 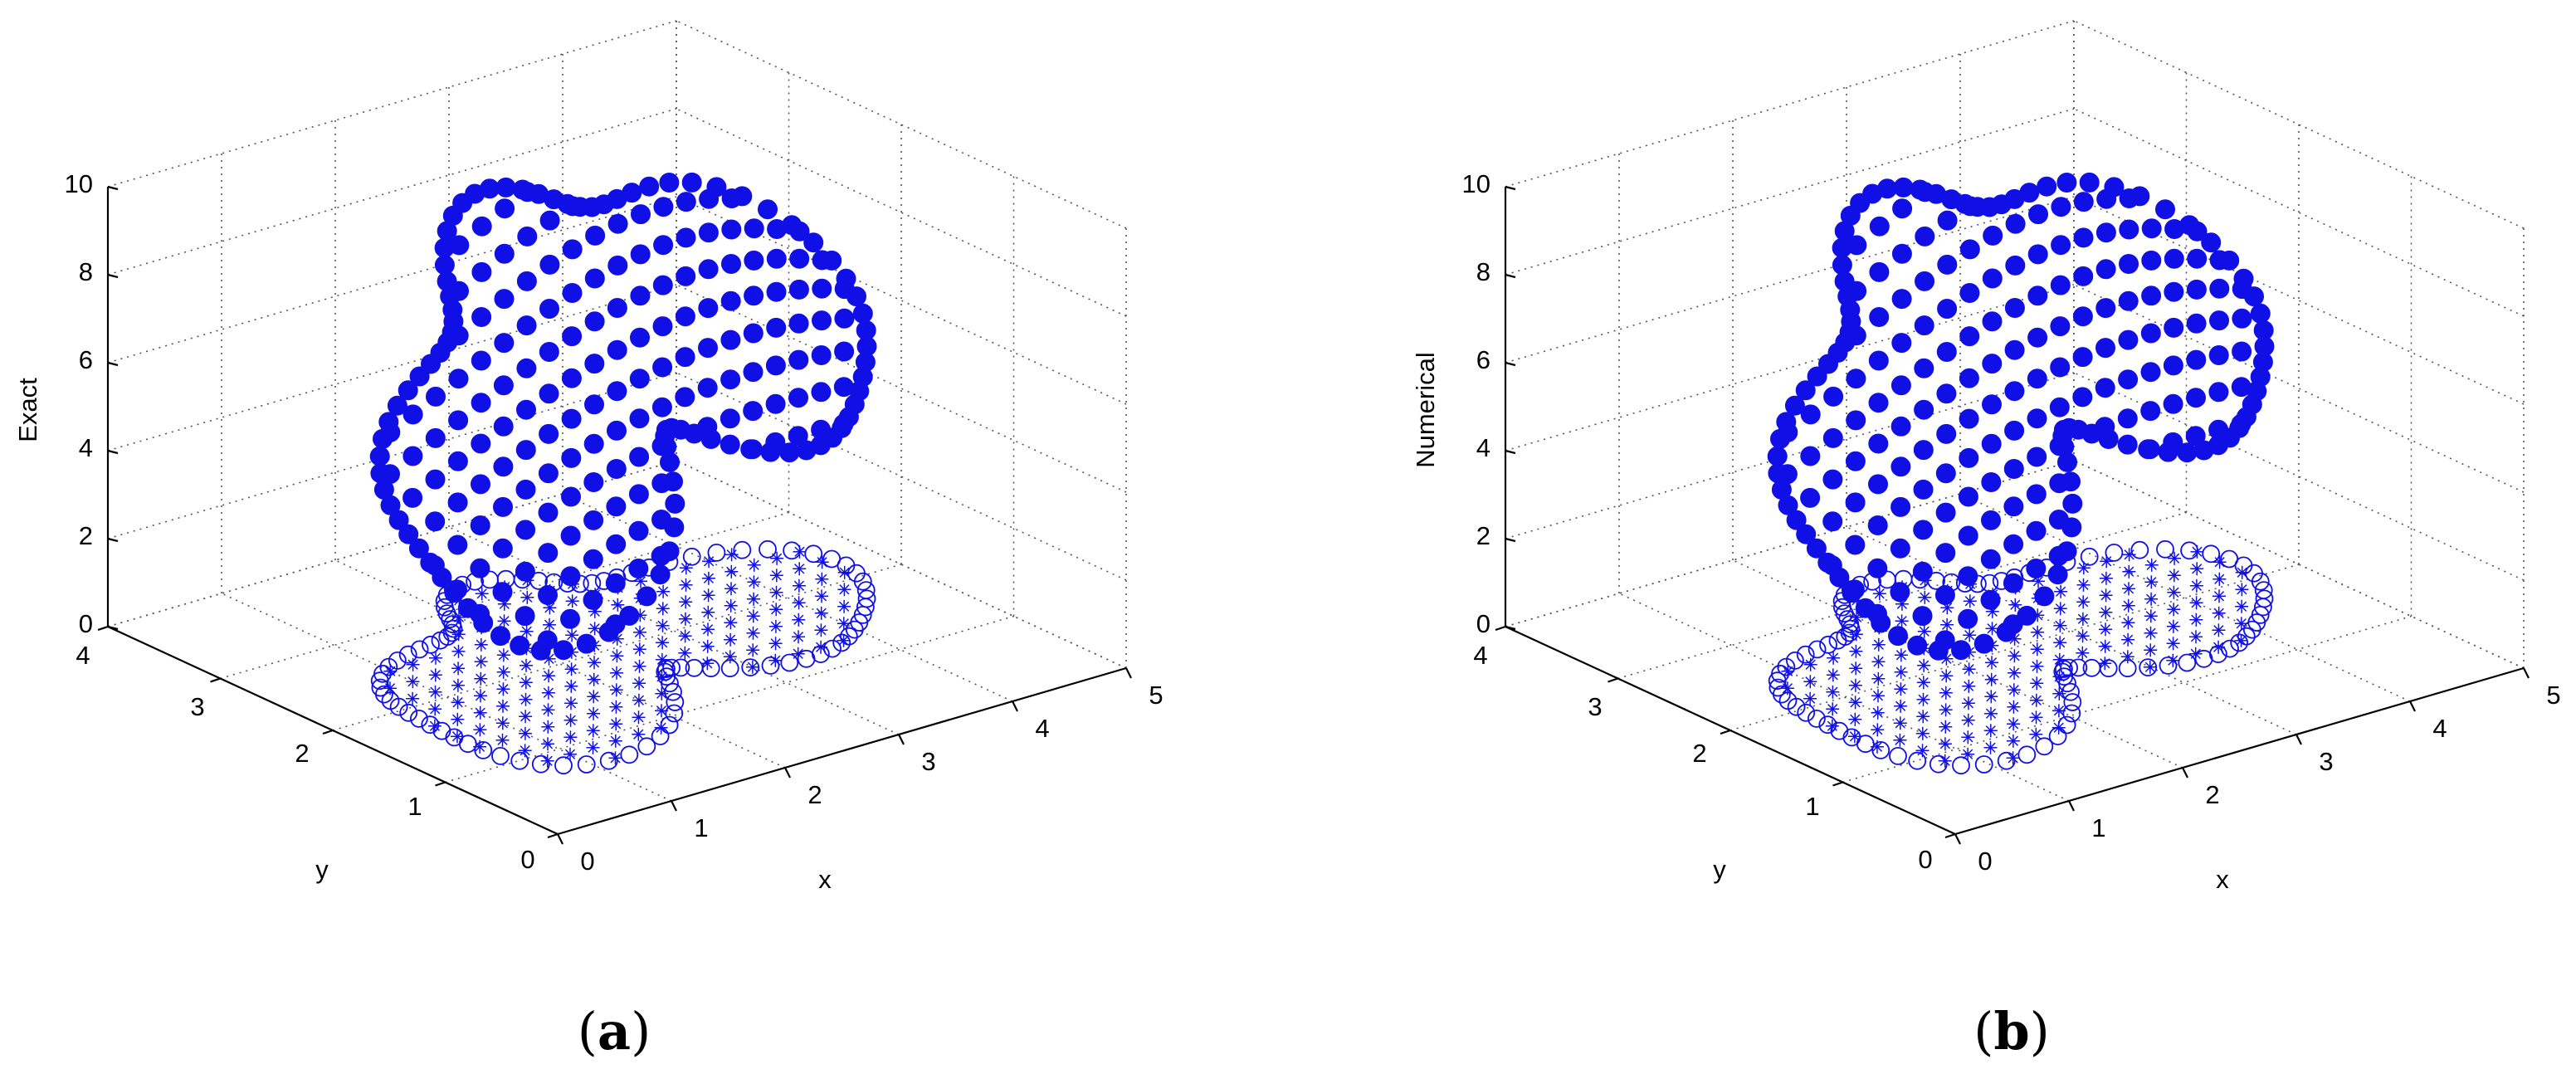 I want to click on panel-caption: (b), so click(x=2012, y=1031).